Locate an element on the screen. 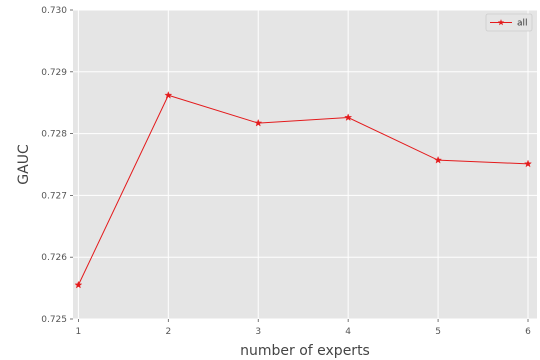  legend-label-all: all is located at coordinates (522, 24).